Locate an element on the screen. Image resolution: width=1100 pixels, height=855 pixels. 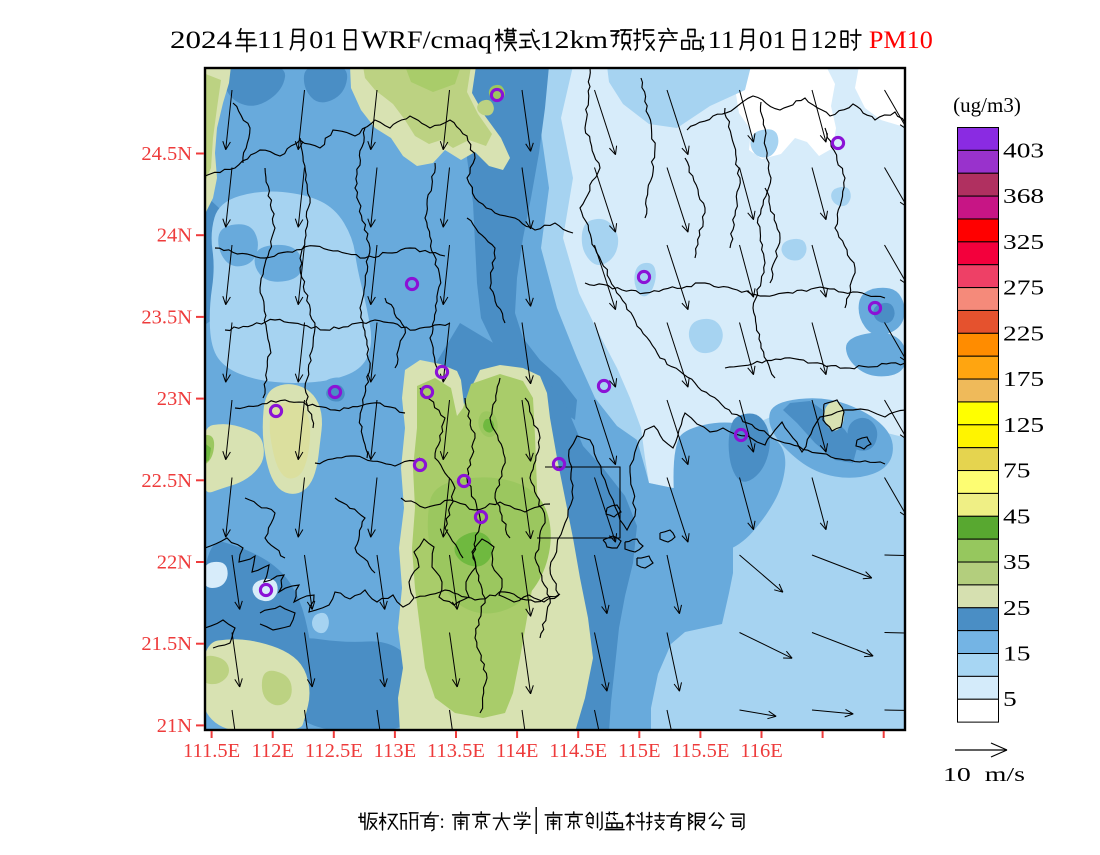
svg-text: 45 is located at coordinates (1016, 516).